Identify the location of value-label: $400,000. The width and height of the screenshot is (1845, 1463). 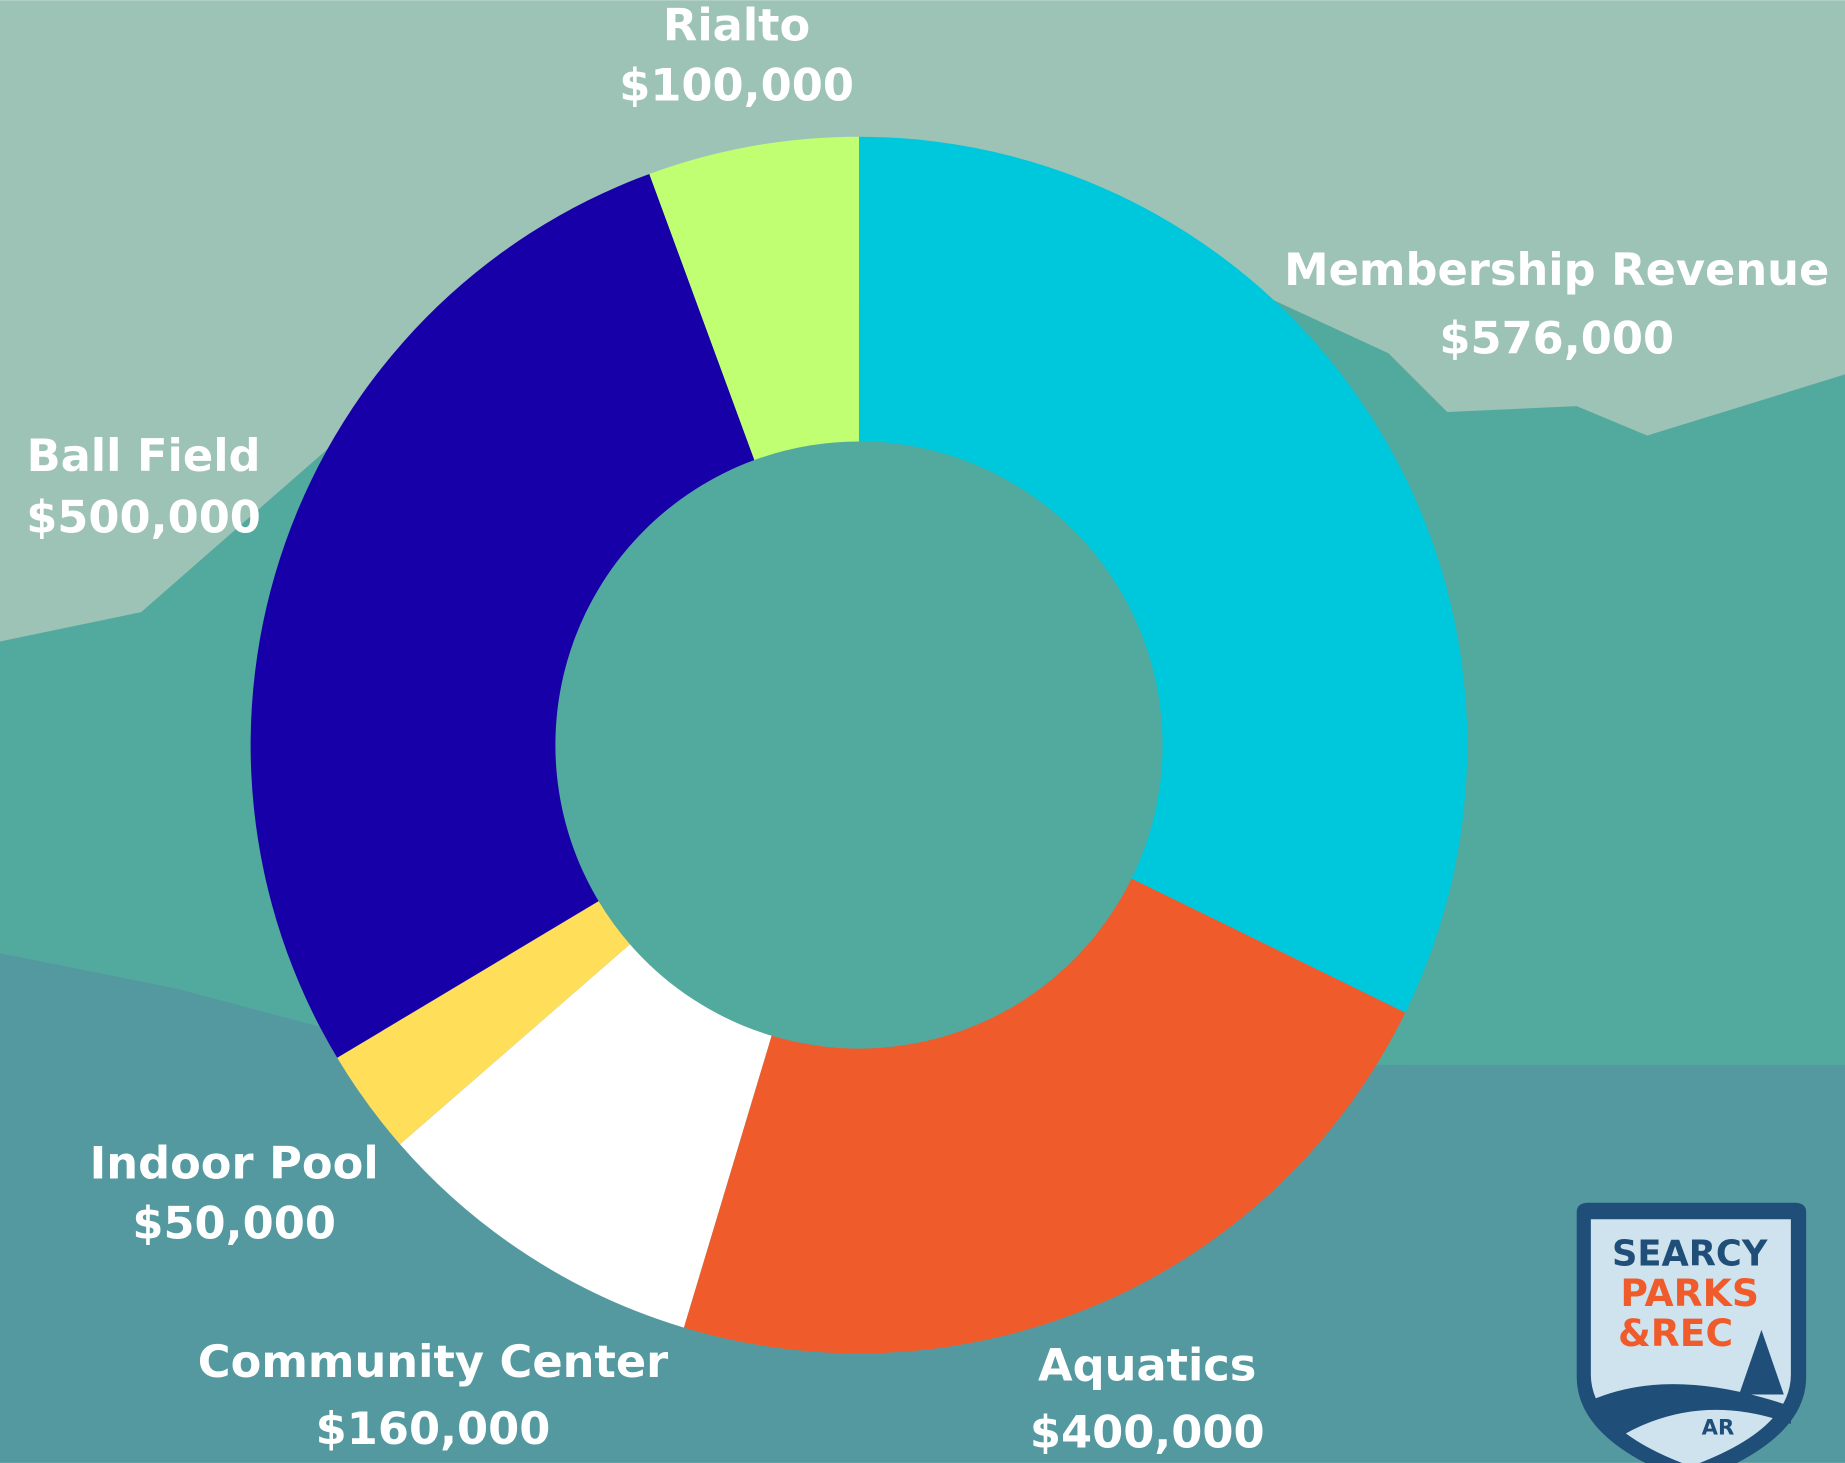
(1147, 1432).